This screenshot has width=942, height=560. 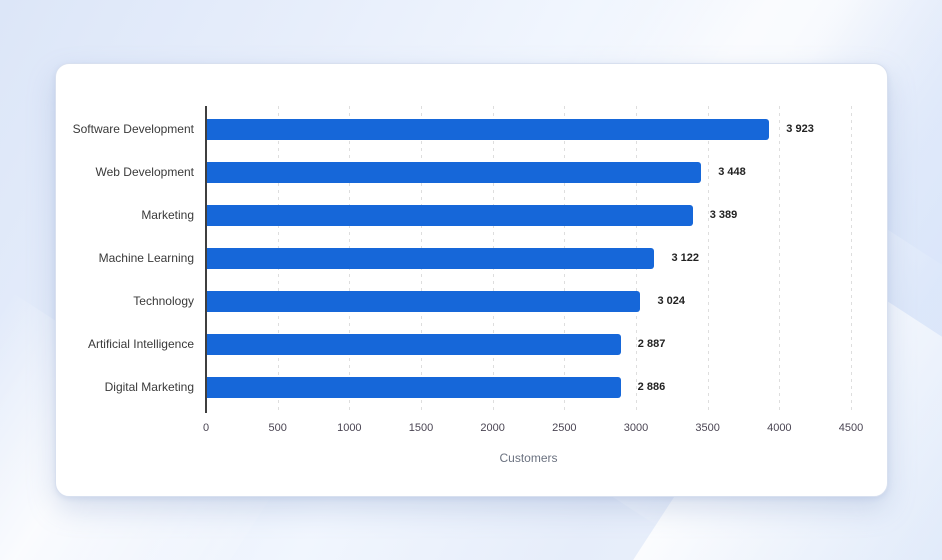 What do you see at coordinates (206, 259) in the screenshot?
I see `y-axis-line` at bounding box center [206, 259].